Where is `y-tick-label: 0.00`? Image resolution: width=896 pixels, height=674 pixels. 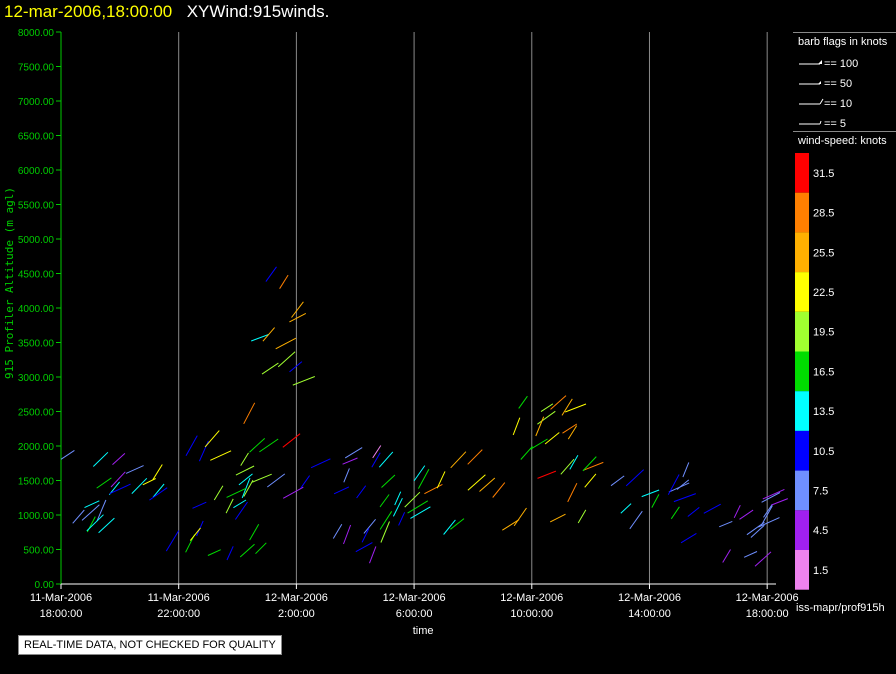 y-tick-label: 0.00 is located at coordinates (45, 585).